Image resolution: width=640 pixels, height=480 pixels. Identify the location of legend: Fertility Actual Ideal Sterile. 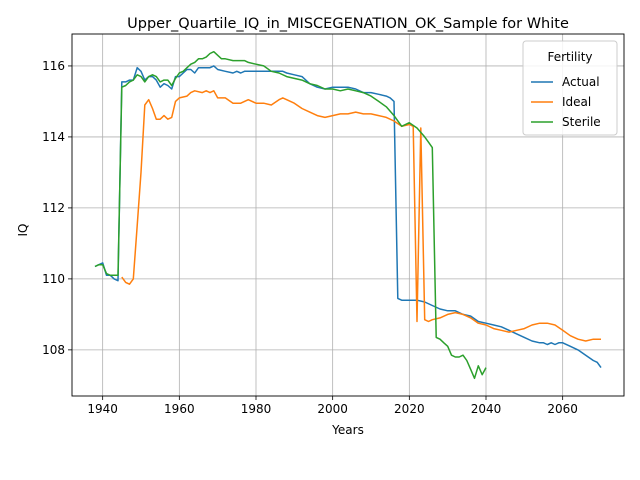
(570, 88).